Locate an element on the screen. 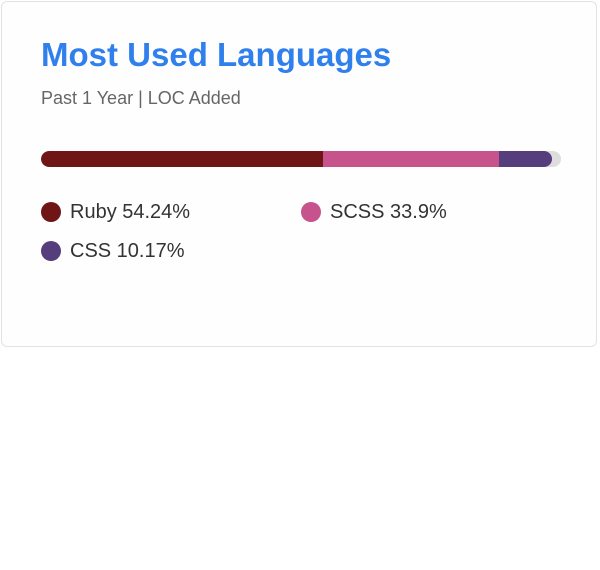 This screenshot has height=570, width=600. bar-segment-css is located at coordinates (525, 159).